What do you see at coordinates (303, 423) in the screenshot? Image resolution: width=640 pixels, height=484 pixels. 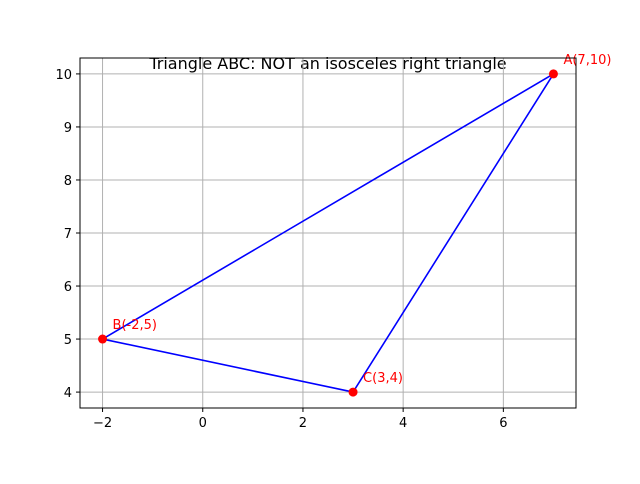 I see `x-tick-label: 2` at bounding box center [303, 423].